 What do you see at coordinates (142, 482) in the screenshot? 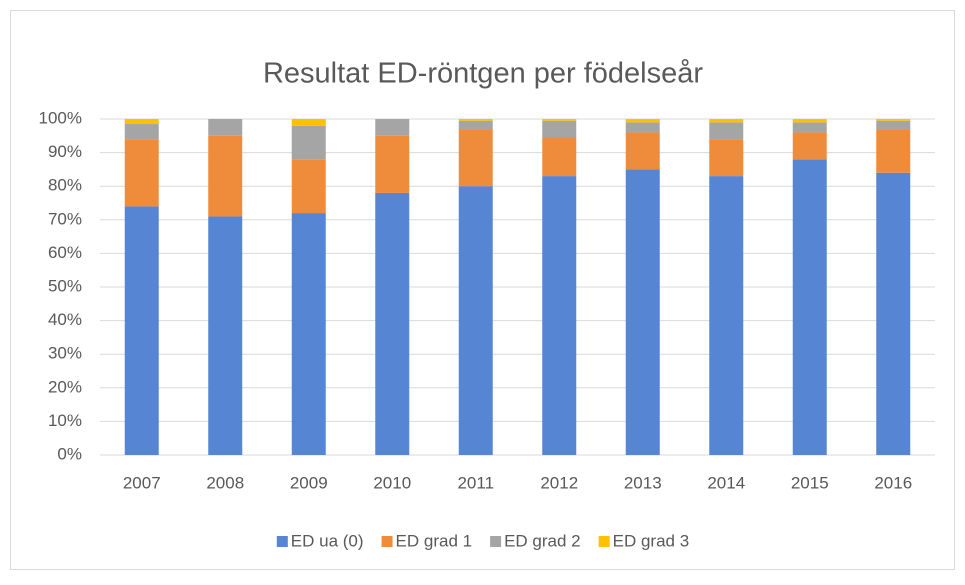
I see `x-tick-label: 2007` at bounding box center [142, 482].